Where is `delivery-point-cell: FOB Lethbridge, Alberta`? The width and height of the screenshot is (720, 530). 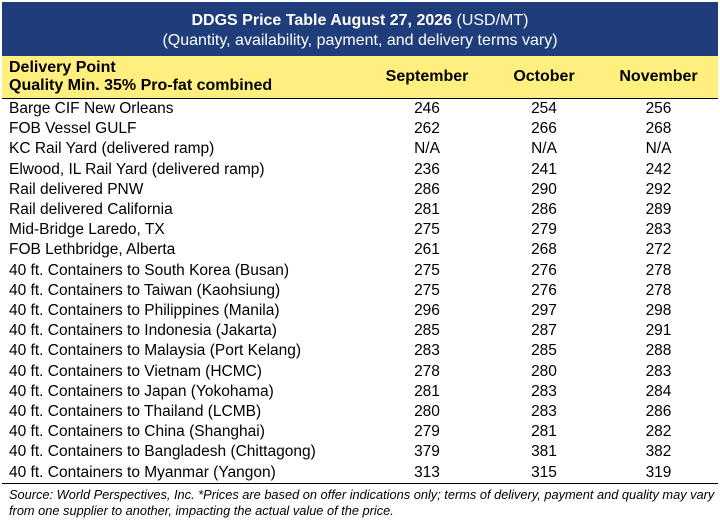 delivery-point-cell: FOB Lethbridge, Alberta is located at coordinates (92, 250).